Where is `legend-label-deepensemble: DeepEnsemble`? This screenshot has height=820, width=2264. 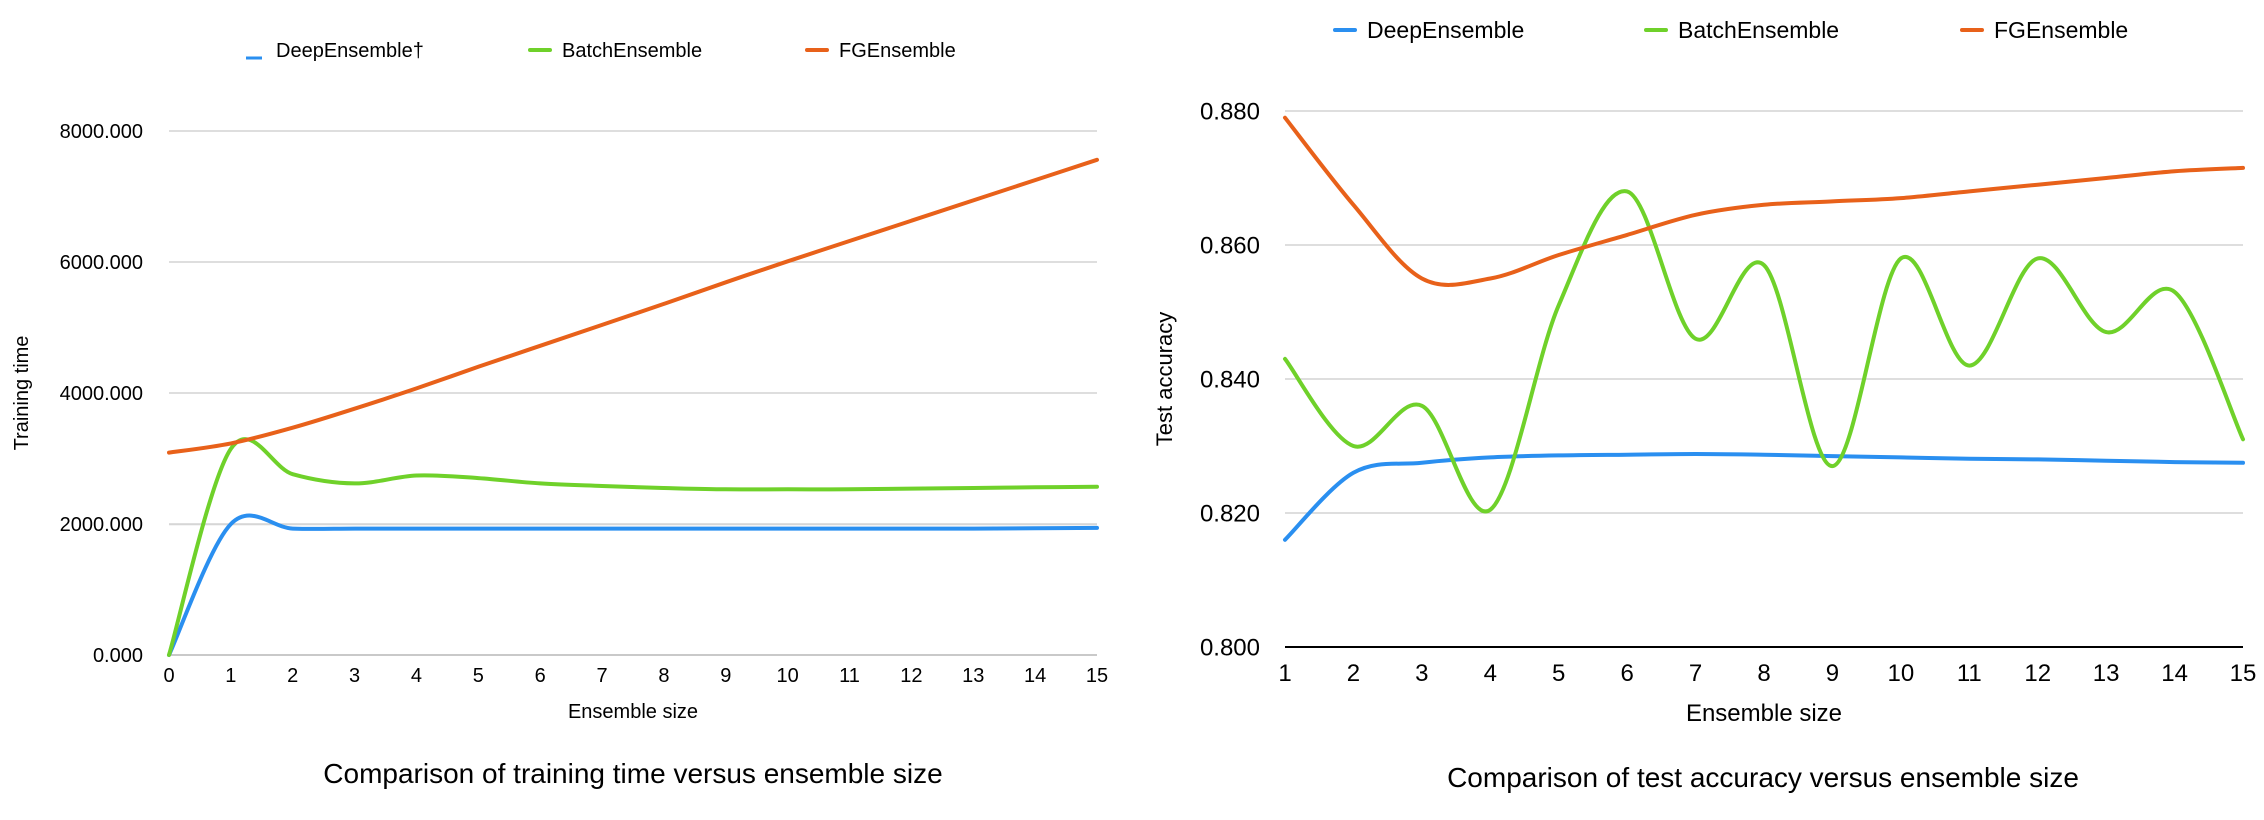 legend-label-deepensemble: DeepEnsemble is located at coordinates (1445, 30).